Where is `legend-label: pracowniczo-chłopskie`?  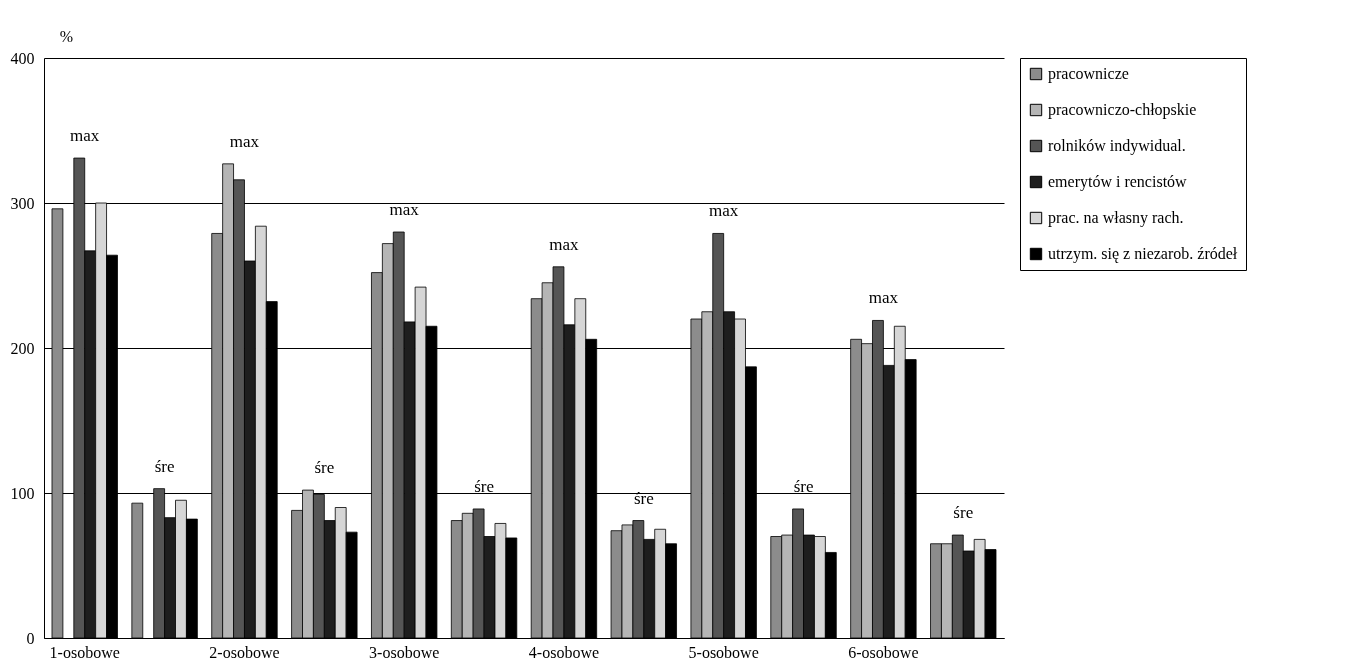
legend-label: pracowniczo-chłopskie is located at coordinates (1122, 110).